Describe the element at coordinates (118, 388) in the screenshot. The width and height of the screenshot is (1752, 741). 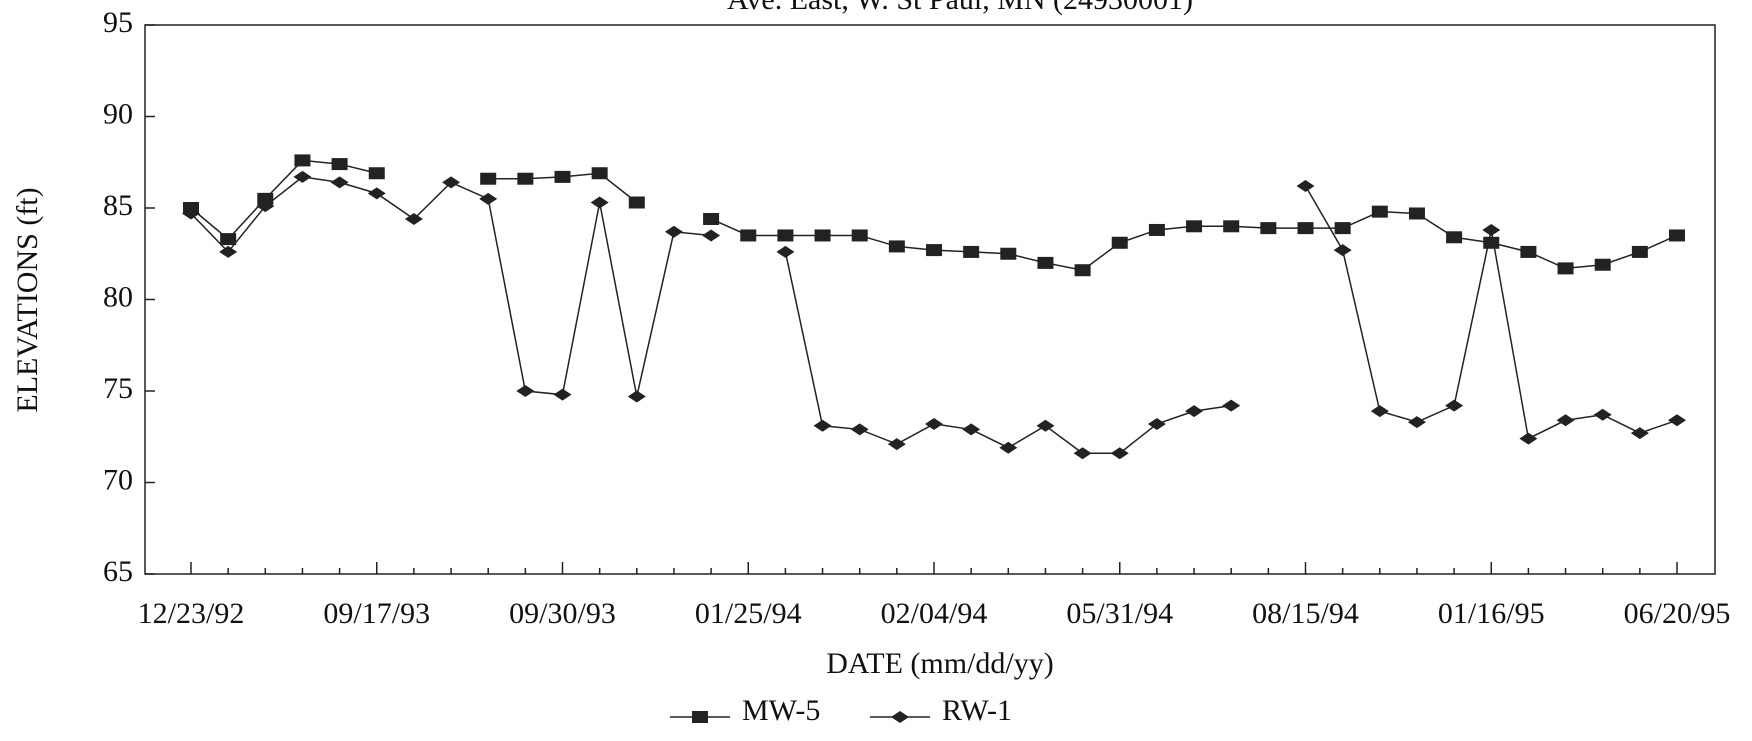
I see `y-tick-label: 75` at that location.